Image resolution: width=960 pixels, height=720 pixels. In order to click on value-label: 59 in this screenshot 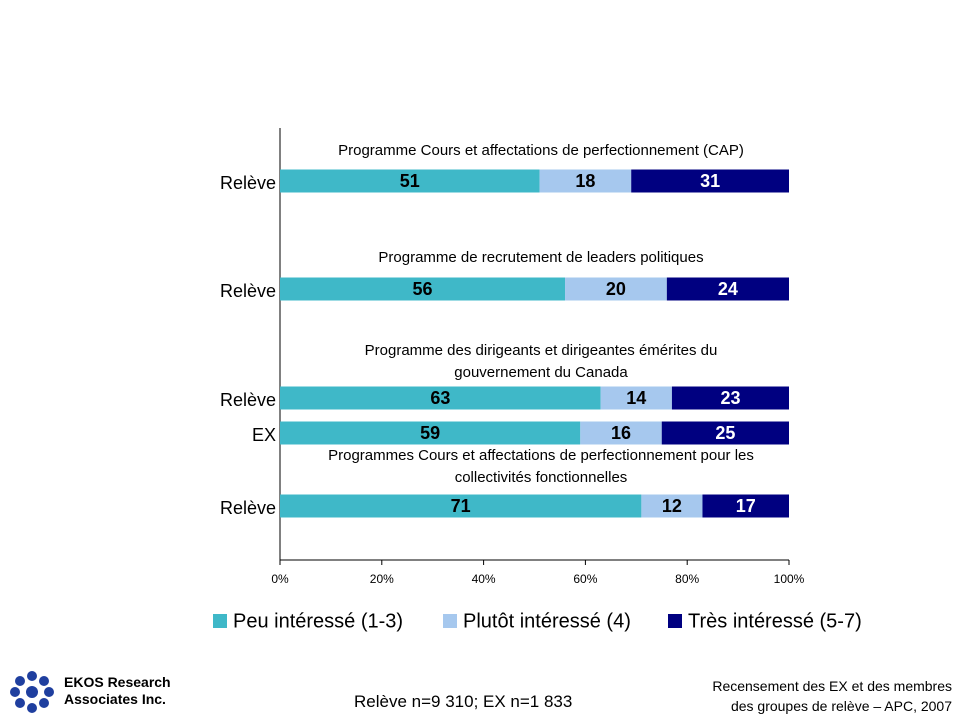, I will do `click(430, 433)`.